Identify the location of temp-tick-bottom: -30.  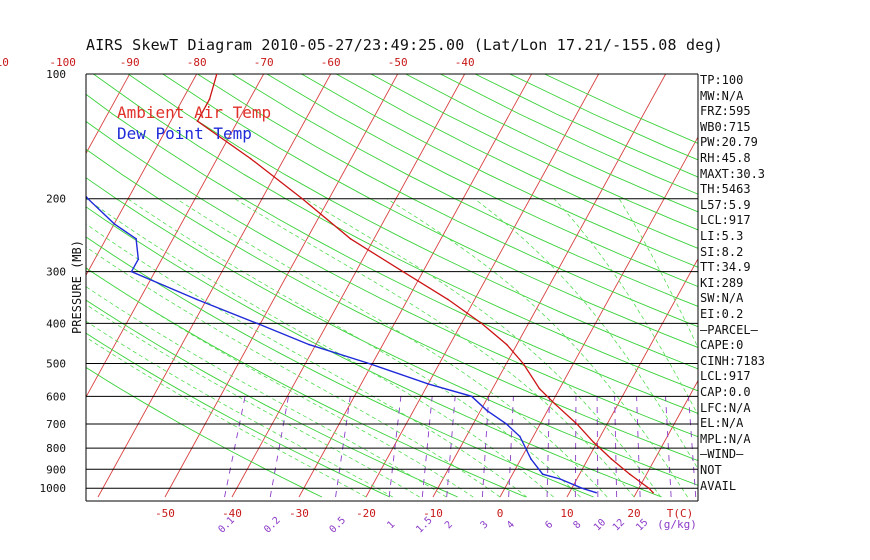
(299, 513).